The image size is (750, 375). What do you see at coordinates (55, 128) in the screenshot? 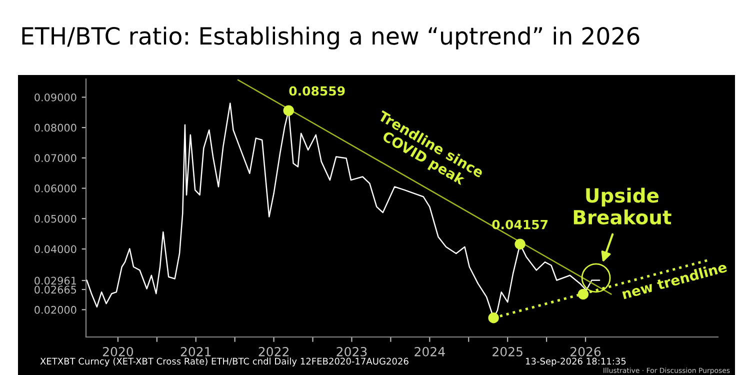
I see `y-tick-label: 0.08000` at bounding box center [55, 128].